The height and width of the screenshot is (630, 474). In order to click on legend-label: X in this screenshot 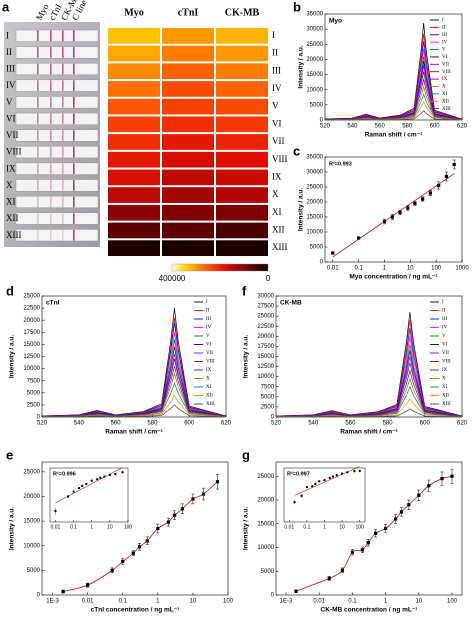, I will do `click(444, 379)`.